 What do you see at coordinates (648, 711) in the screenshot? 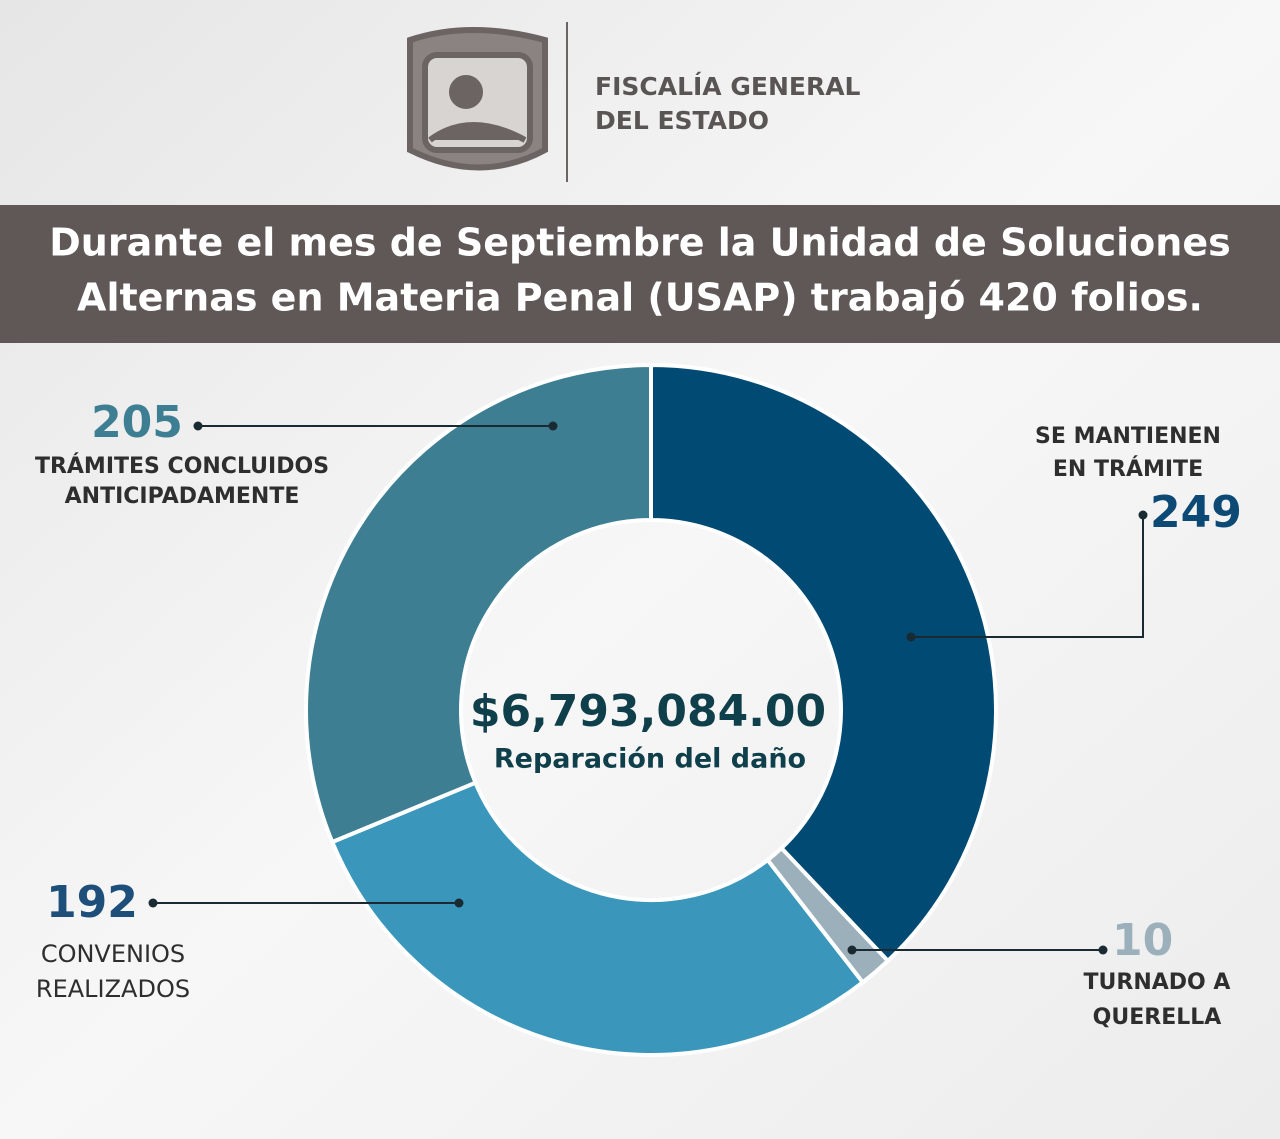
I see `center-value: $6,793,084.00` at bounding box center [648, 711].